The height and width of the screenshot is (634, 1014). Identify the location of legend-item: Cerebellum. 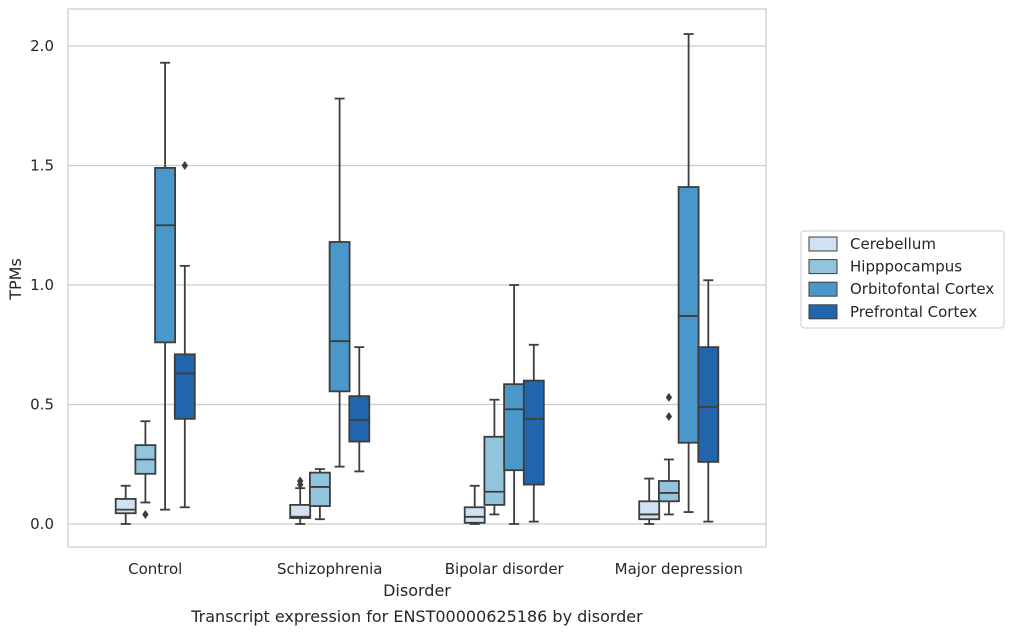
(872, 244).